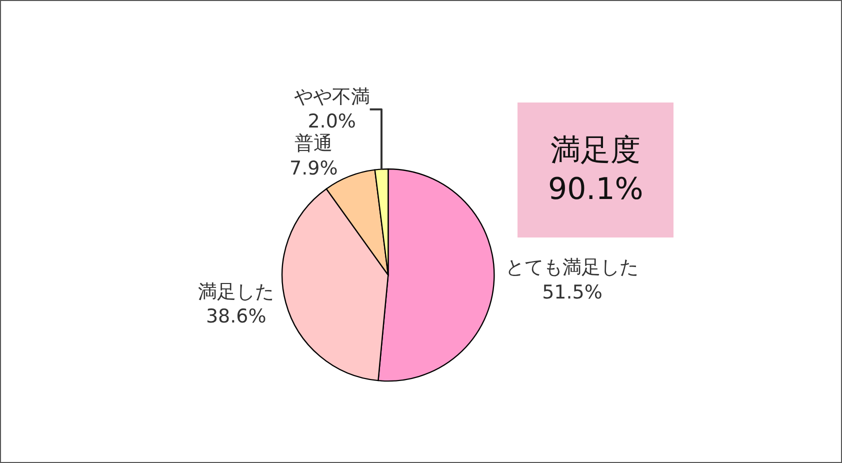  I want to click on text: 満足度 90.1%, so click(596, 170).